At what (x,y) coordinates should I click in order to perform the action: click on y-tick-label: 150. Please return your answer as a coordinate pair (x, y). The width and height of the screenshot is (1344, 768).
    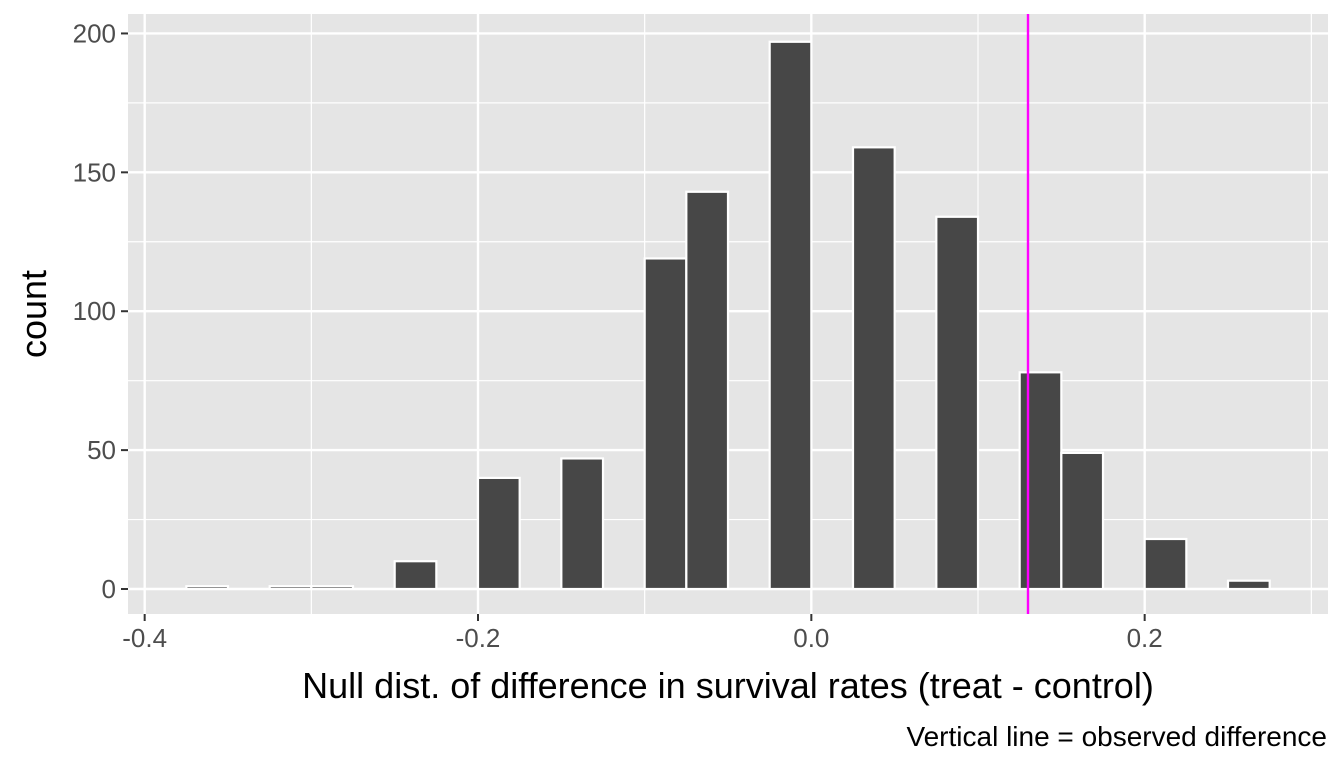
    Looking at the image, I should click on (94, 172).